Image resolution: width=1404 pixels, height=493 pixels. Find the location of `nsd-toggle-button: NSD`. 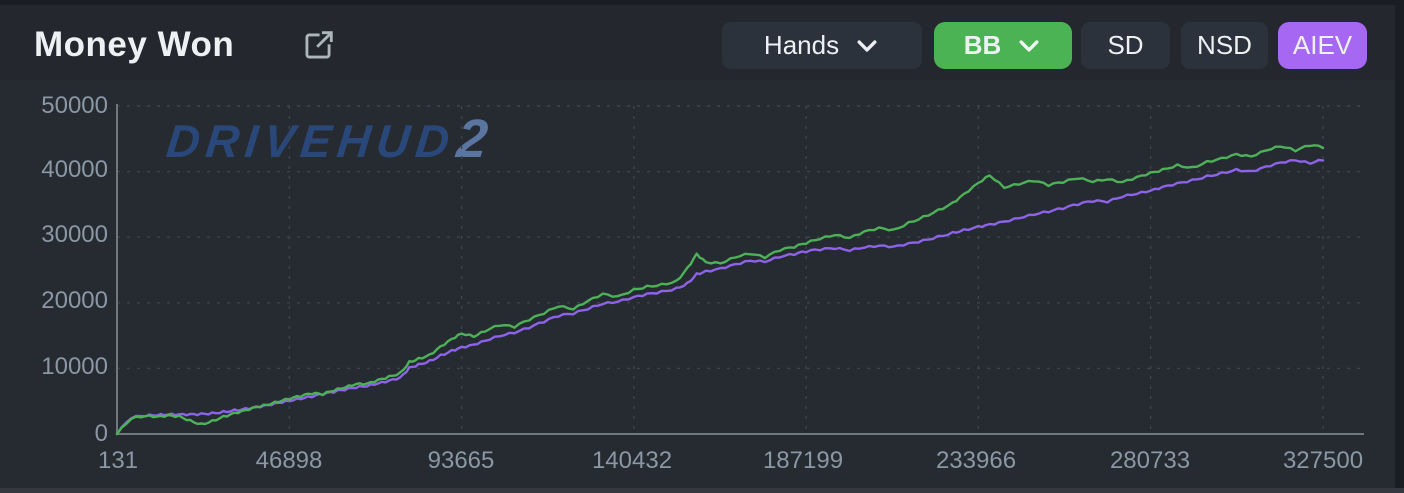

nsd-toggle-button: NSD is located at coordinates (1224, 45).